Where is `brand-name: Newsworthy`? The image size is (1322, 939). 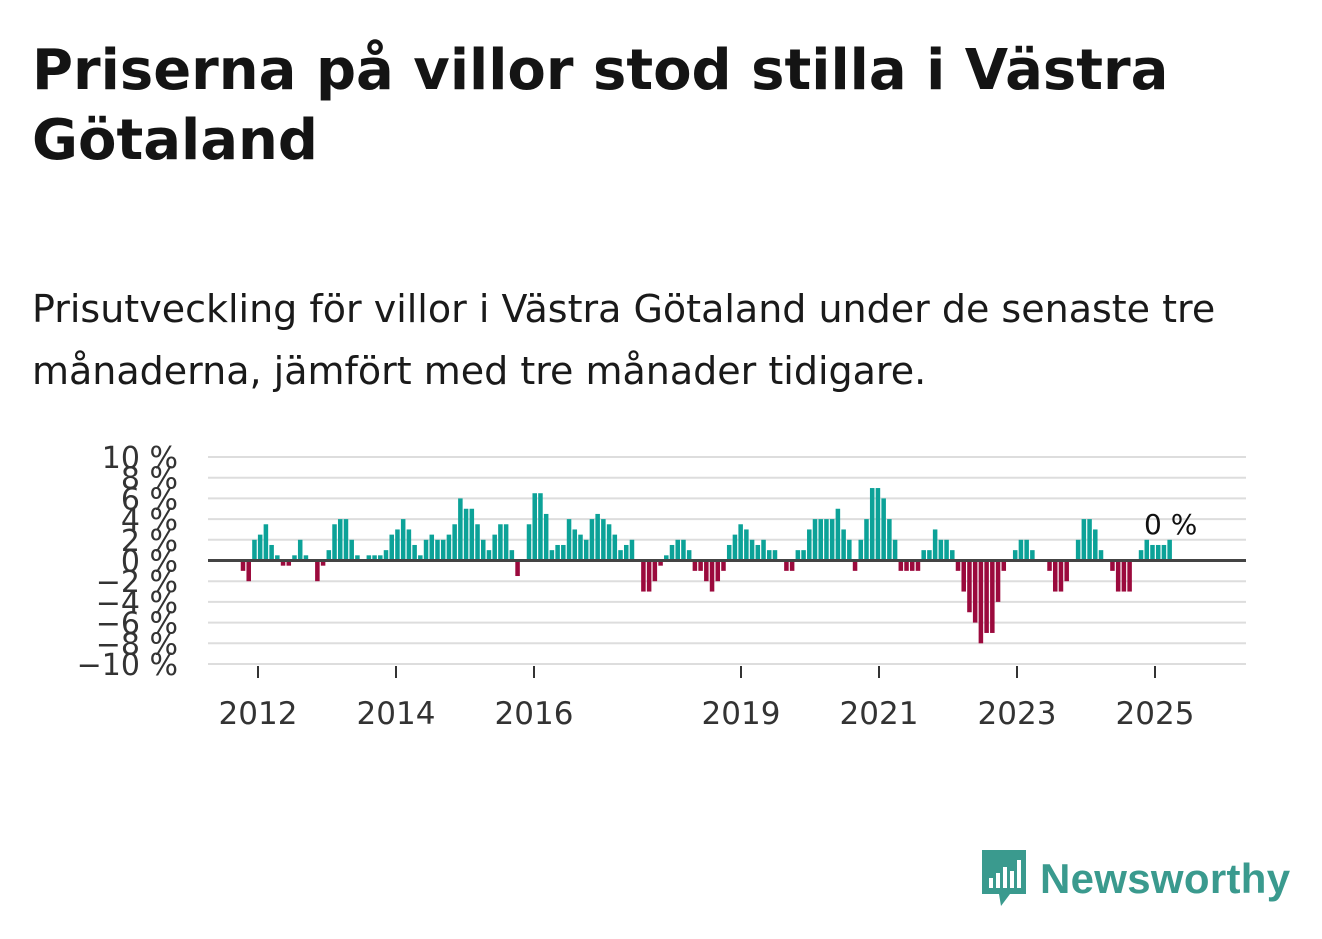 brand-name: Newsworthy is located at coordinates (1165, 878).